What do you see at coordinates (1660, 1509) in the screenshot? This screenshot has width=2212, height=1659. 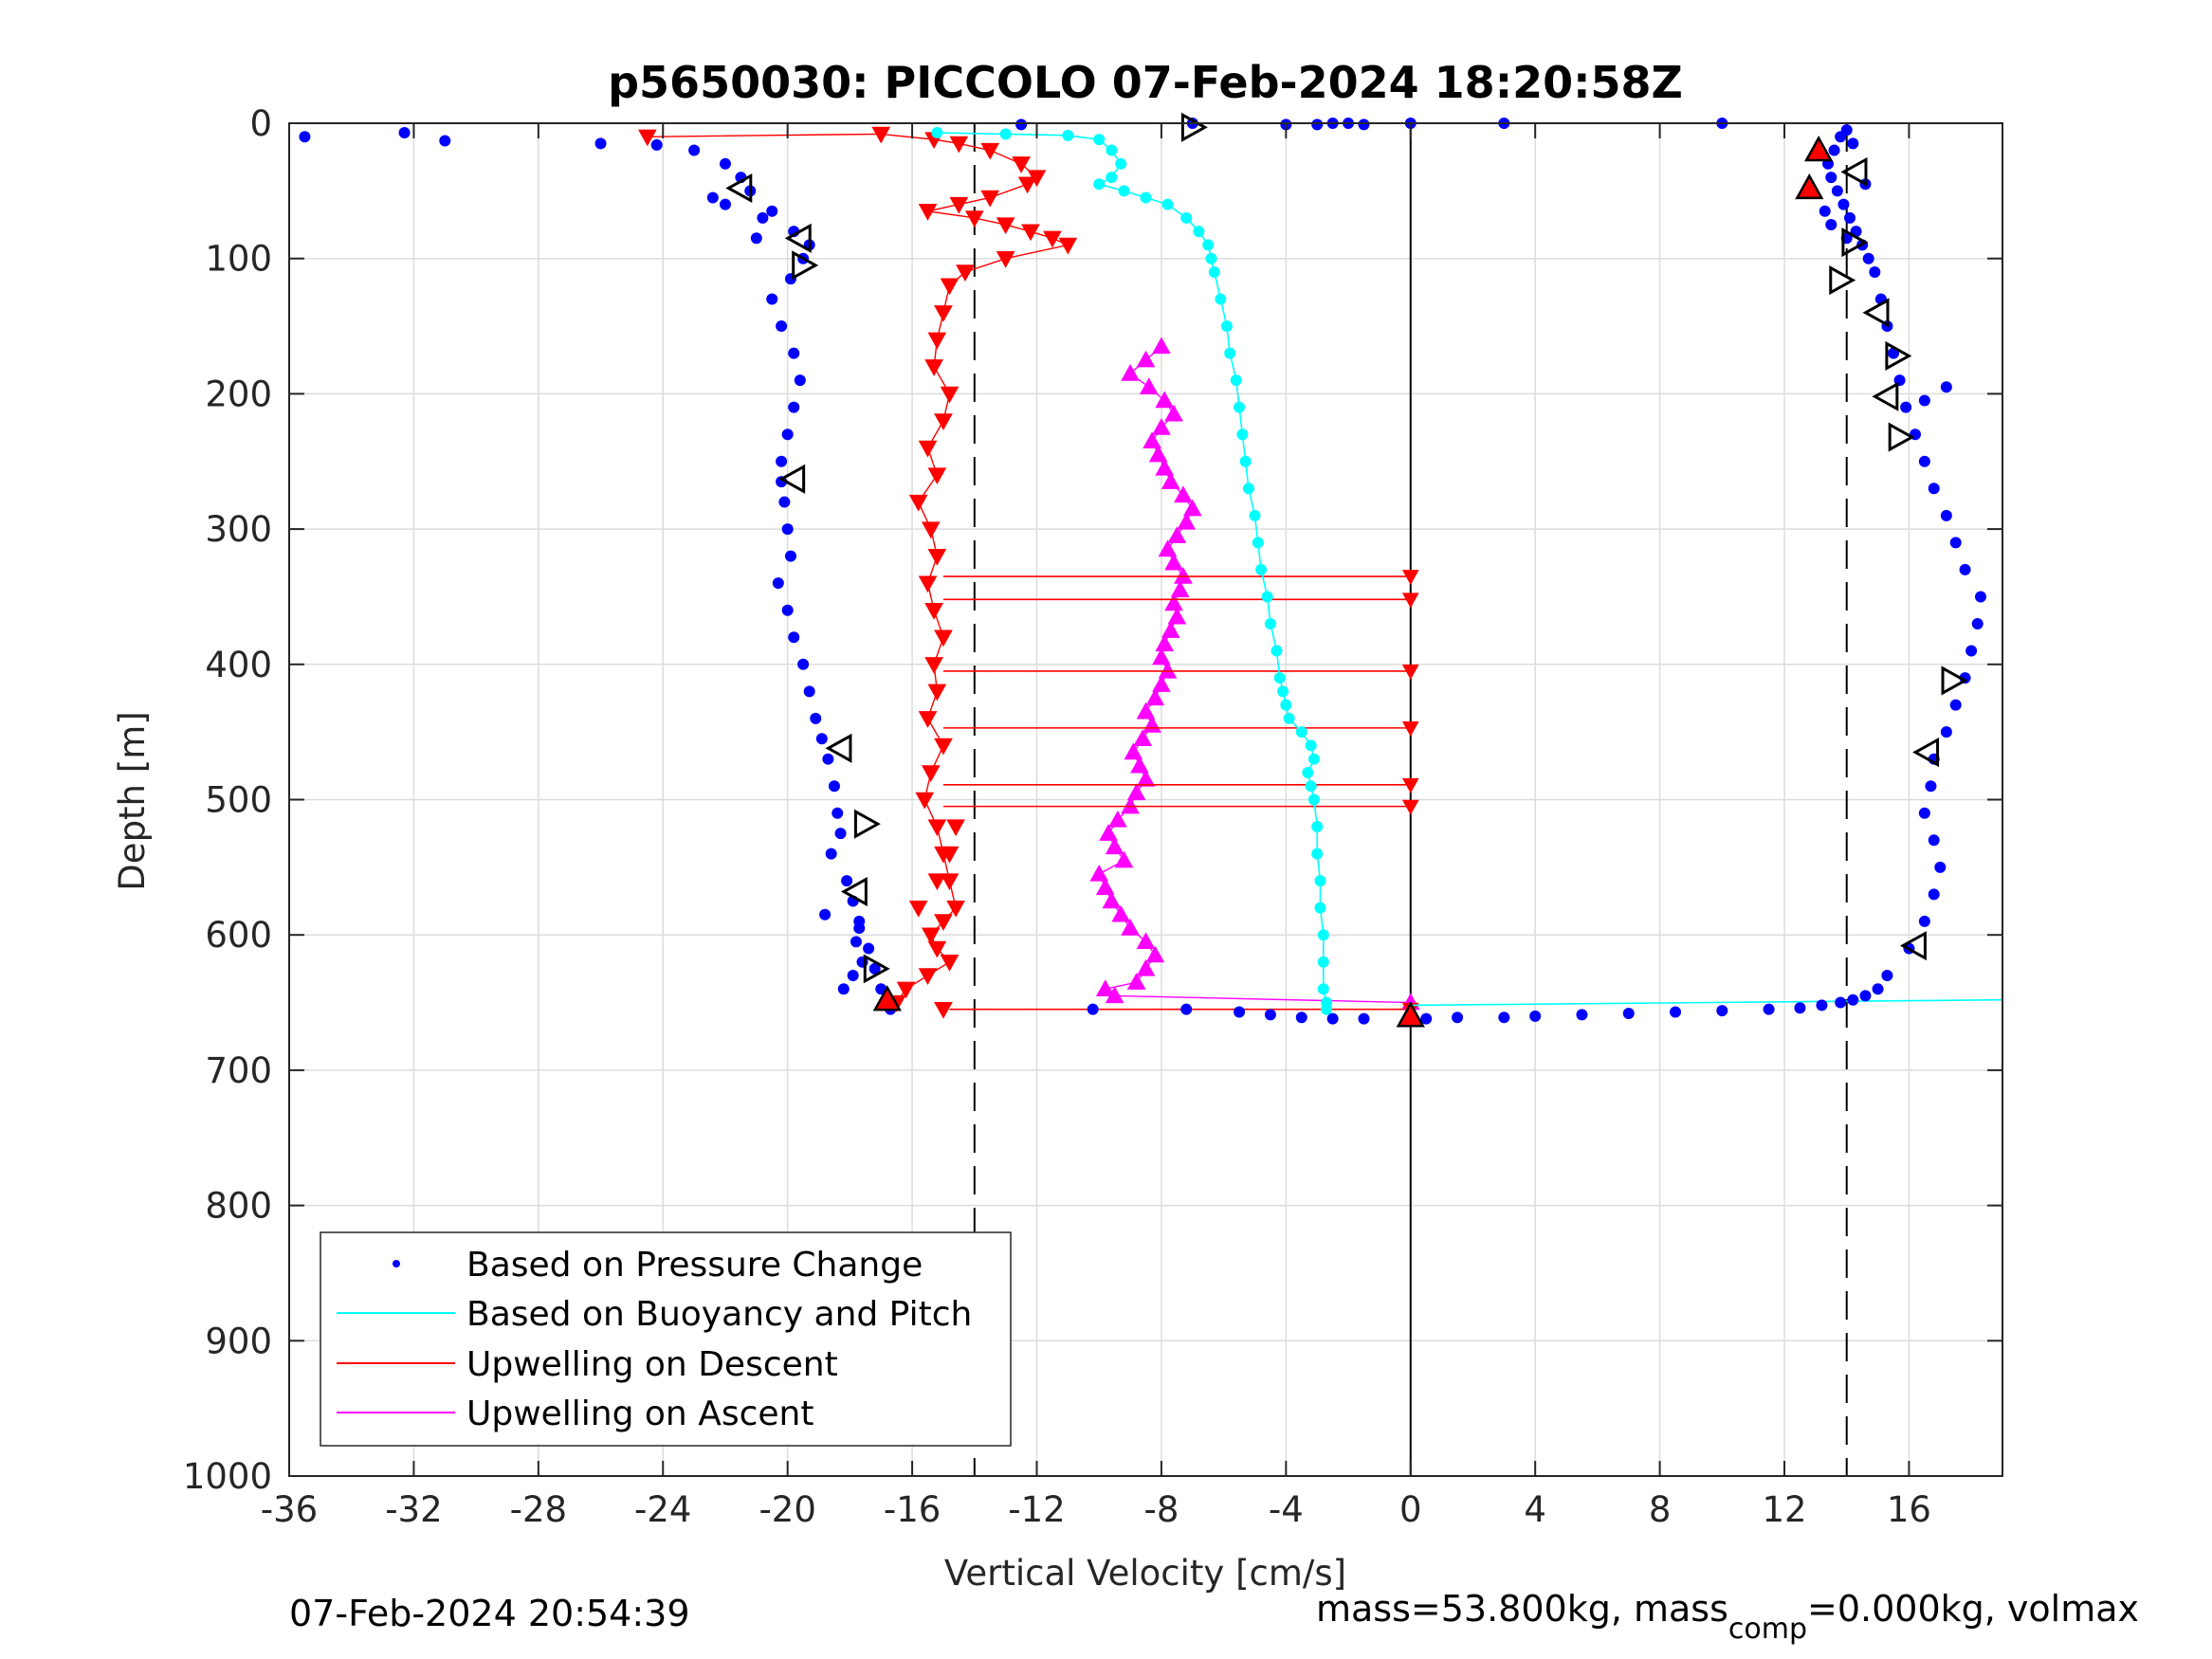 I see `x-tick-label-11: 8` at bounding box center [1660, 1509].